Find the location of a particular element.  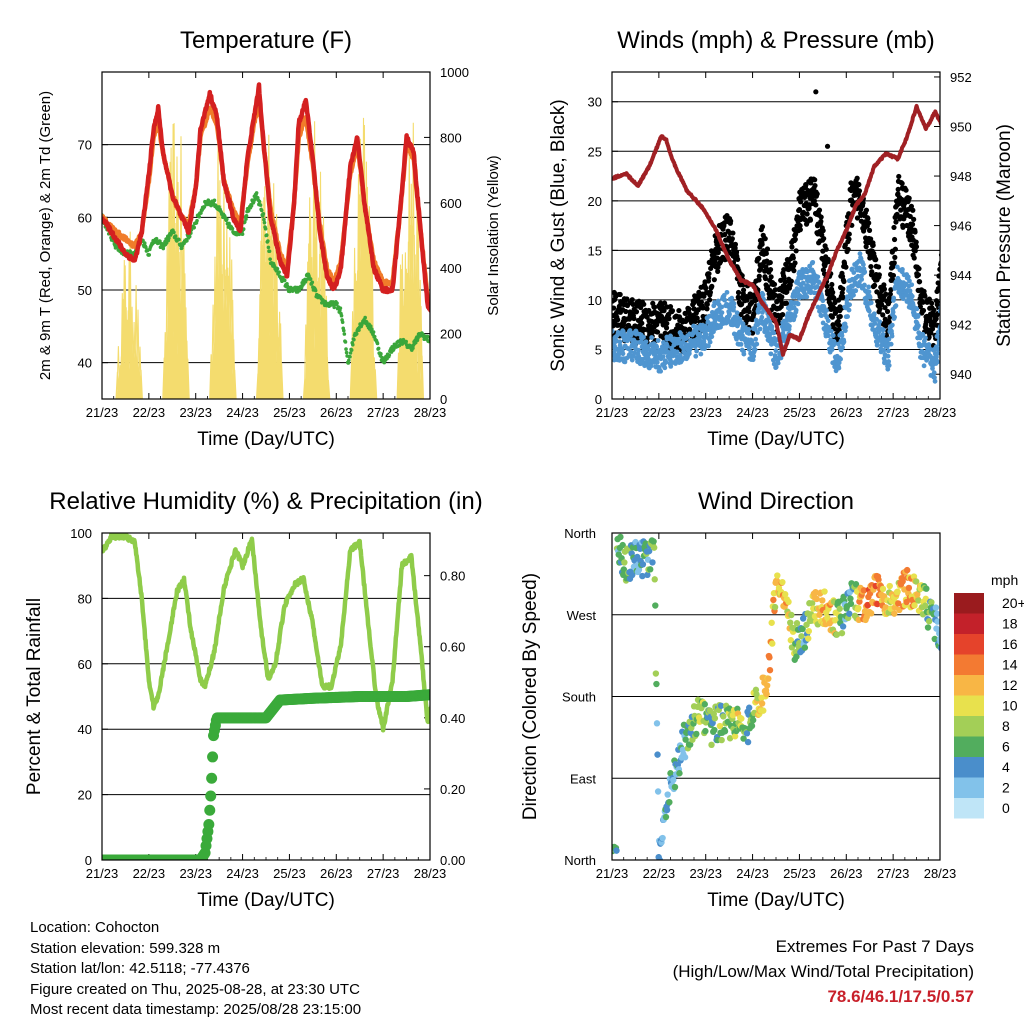

y-right-tick-label: 0.60 is located at coordinates (452, 647).